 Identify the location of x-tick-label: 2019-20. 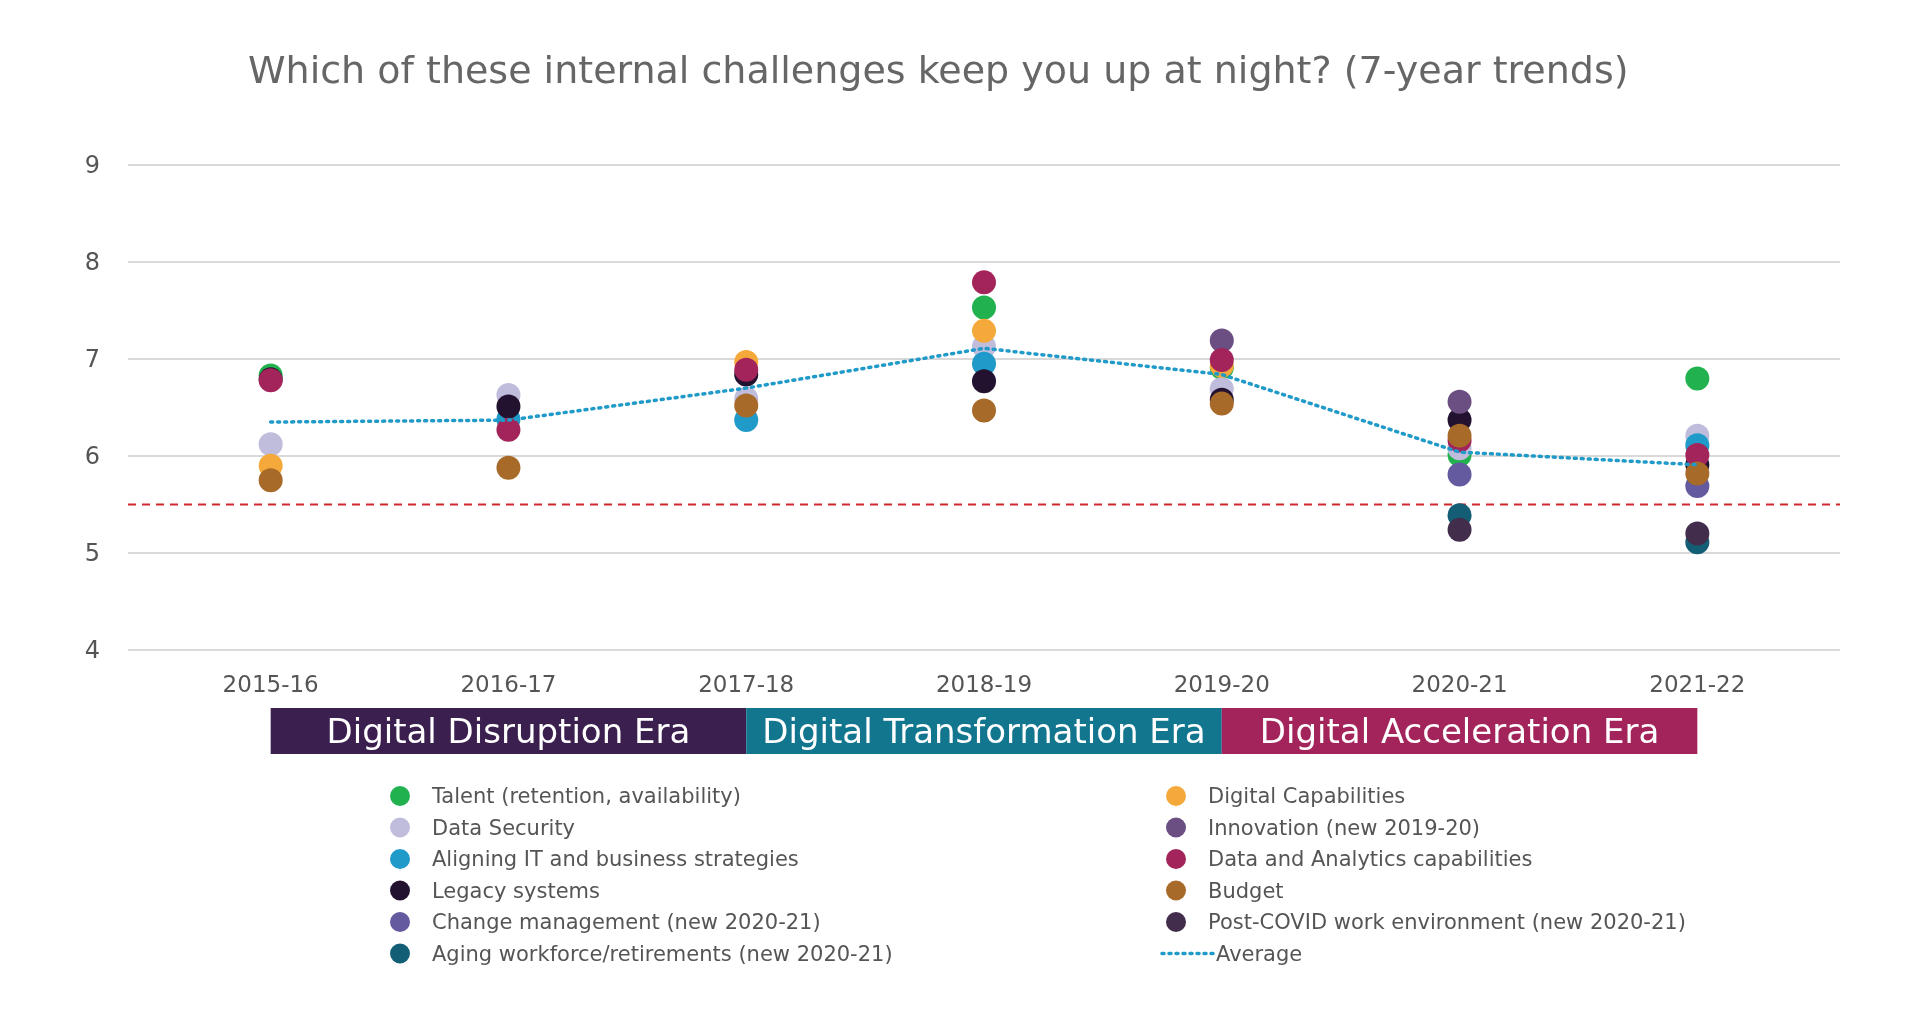
(1221, 684).